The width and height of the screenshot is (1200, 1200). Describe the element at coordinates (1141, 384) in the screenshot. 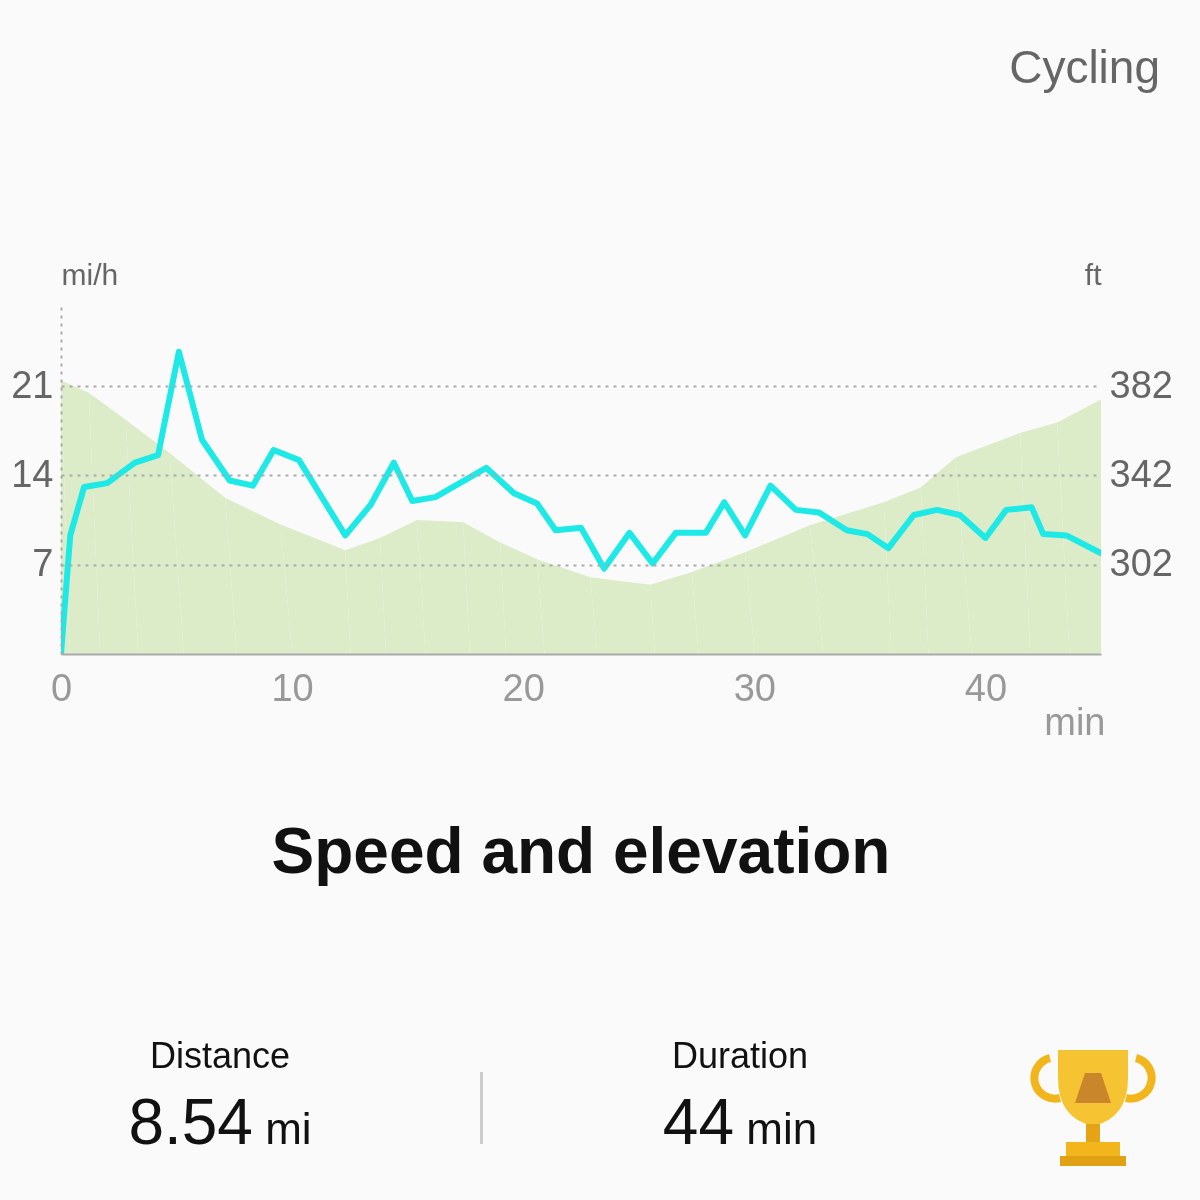

I see `y2-tick-label: 382` at that location.